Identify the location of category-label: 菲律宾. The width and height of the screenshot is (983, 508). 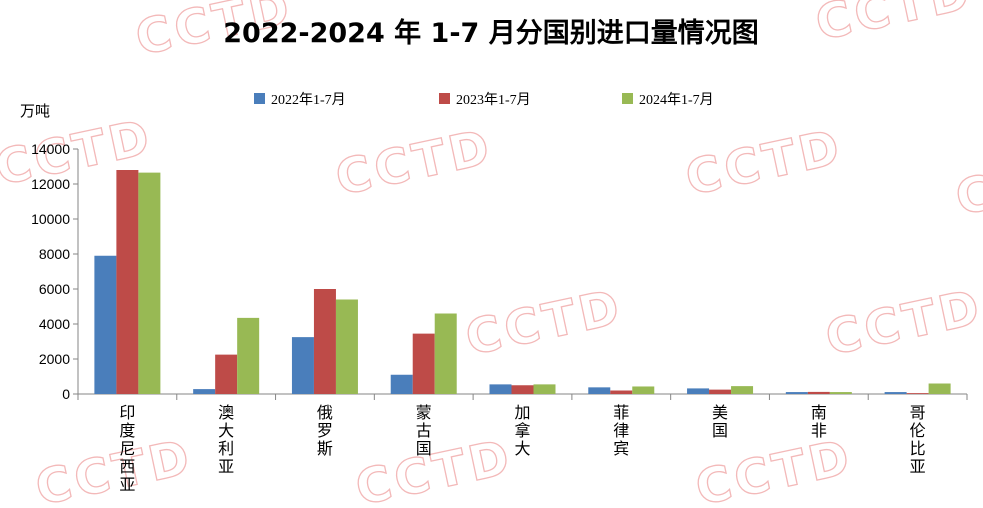
(621, 430).